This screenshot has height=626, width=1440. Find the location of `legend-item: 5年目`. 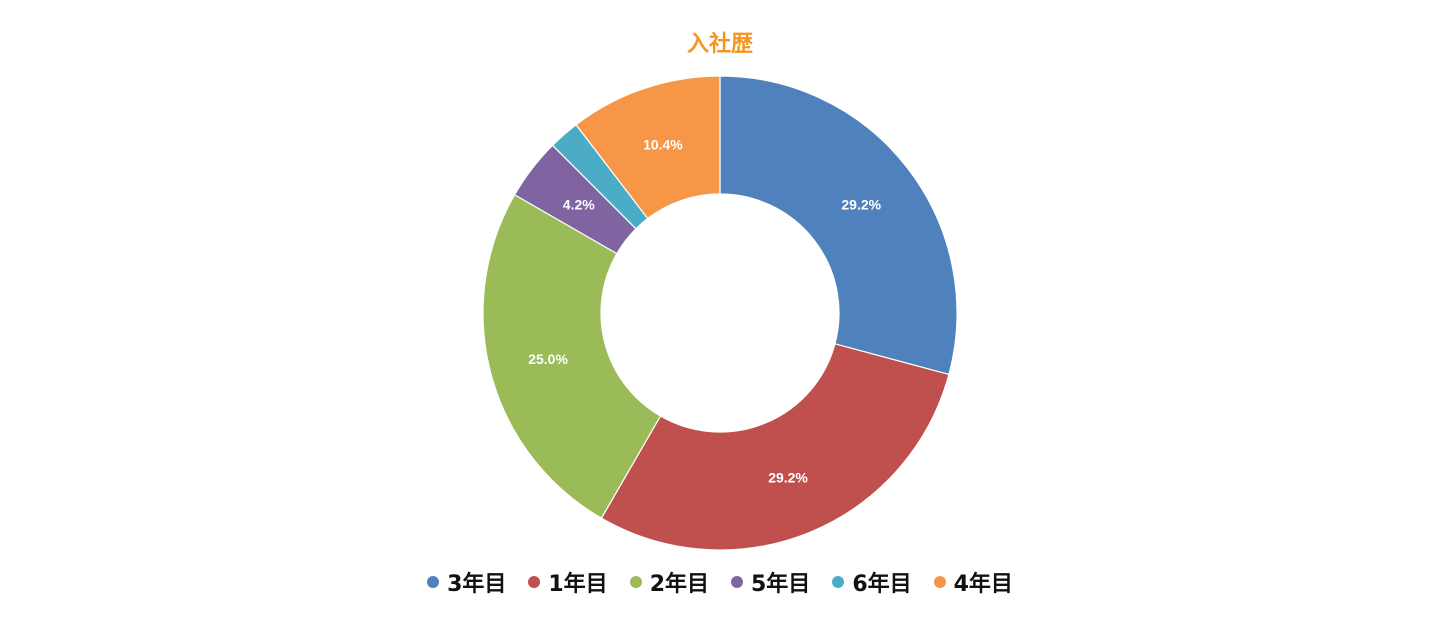

legend-item: 5年目 is located at coordinates (770, 582).